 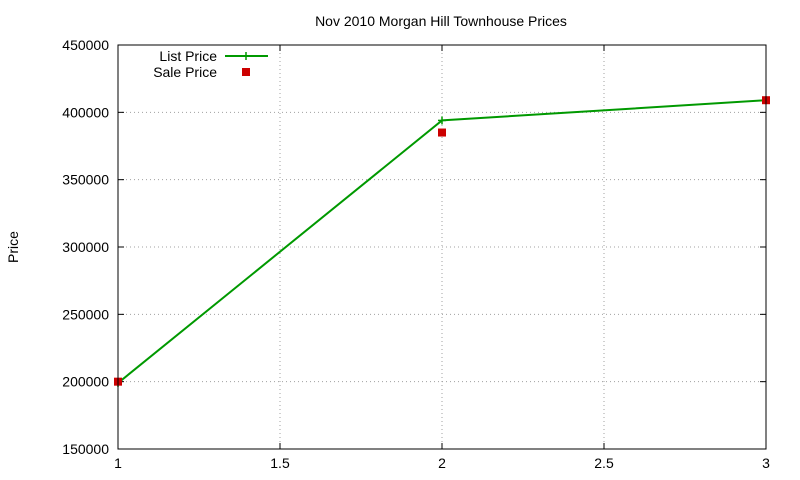 What do you see at coordinates (246, 72) in the screenshot?
I see `legend-square-marker` at bounding box center [246, 72].